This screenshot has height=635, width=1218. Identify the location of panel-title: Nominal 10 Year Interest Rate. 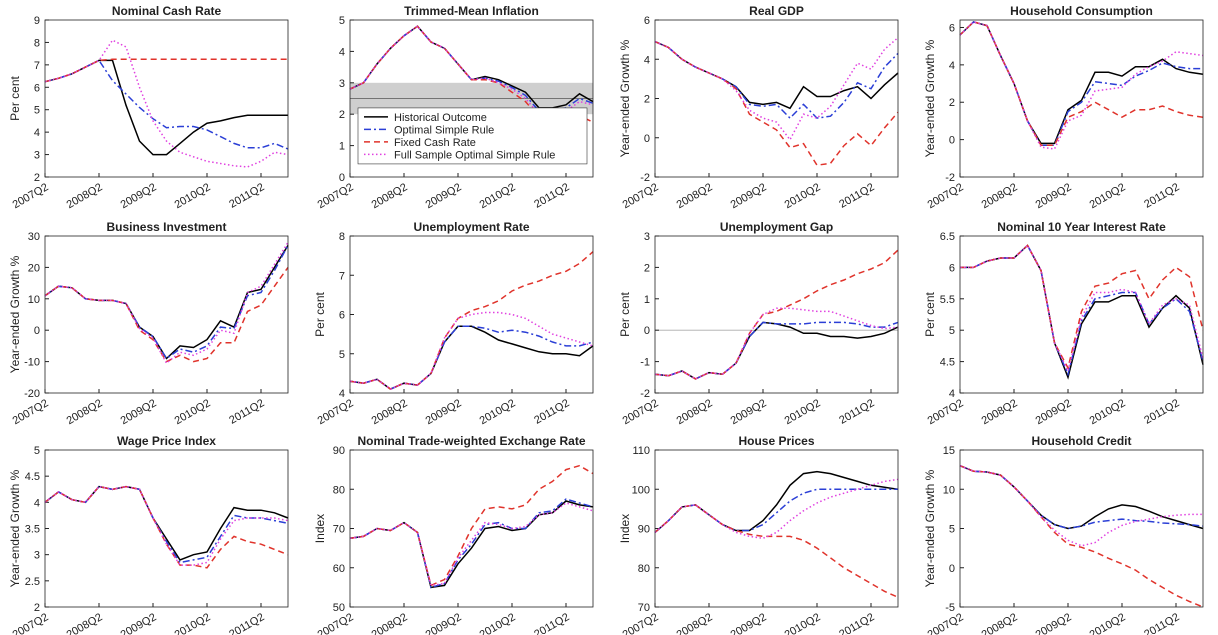
(1081, 227).